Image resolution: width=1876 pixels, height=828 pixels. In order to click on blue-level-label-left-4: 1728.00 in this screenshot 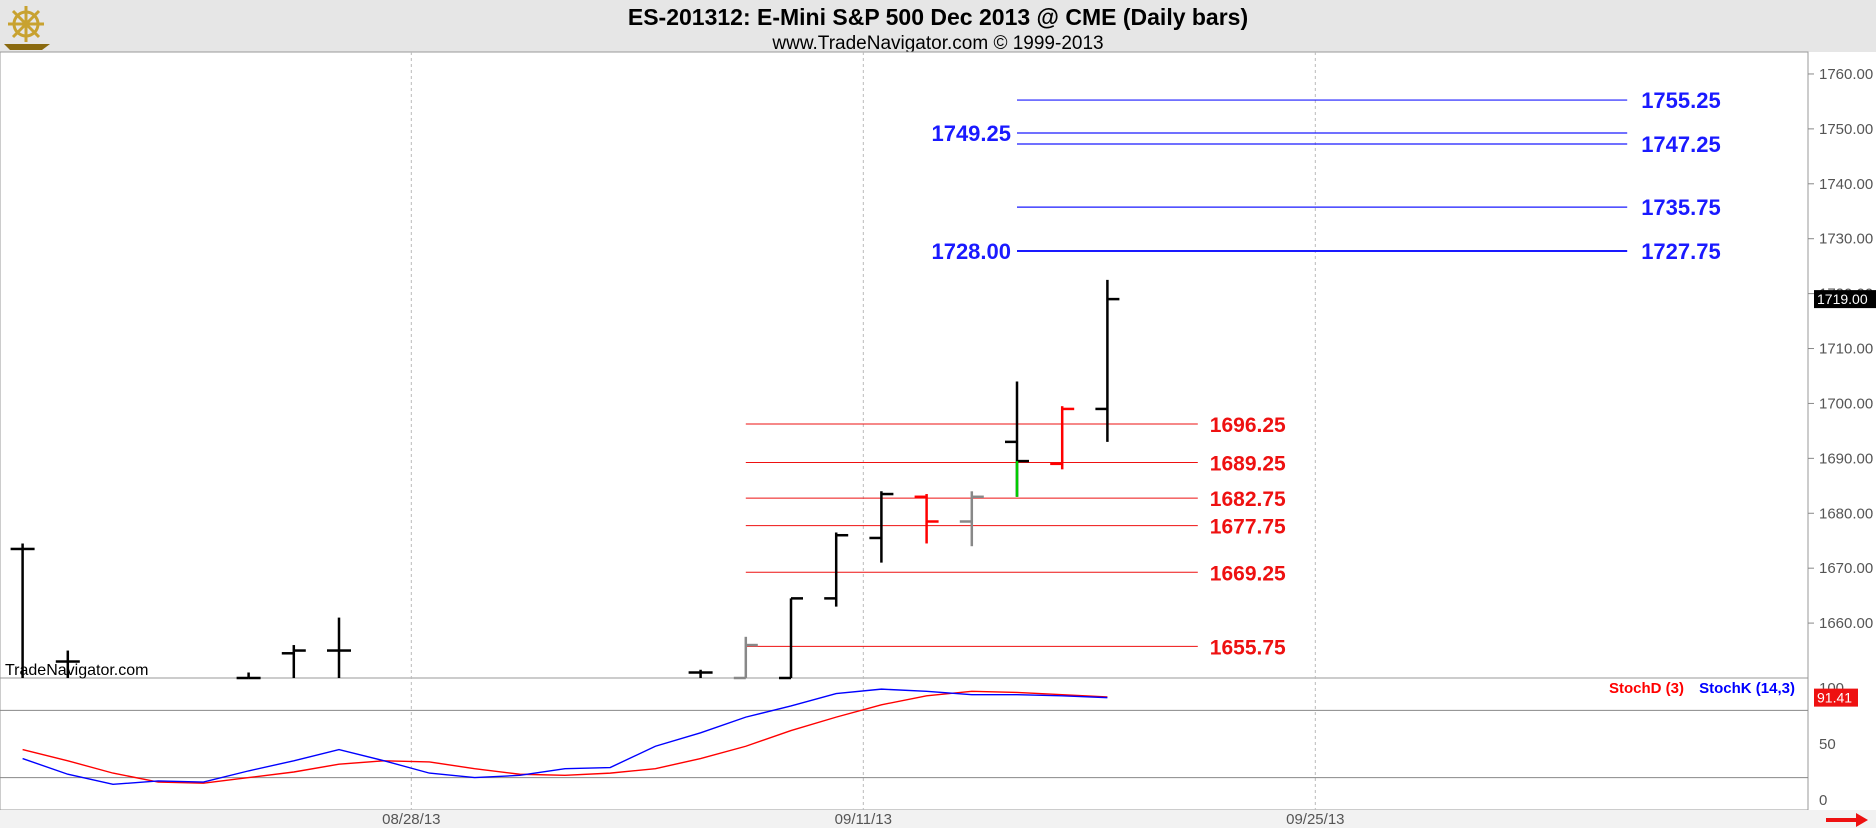, I will do `click(971, 251)`.